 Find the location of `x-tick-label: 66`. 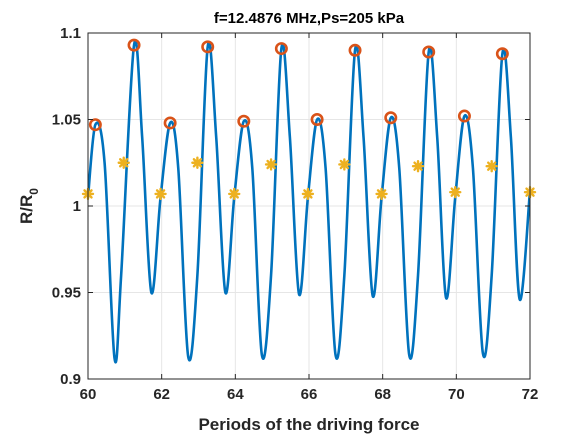

x-tick-label: 66 is located at coordinates (309, 394).